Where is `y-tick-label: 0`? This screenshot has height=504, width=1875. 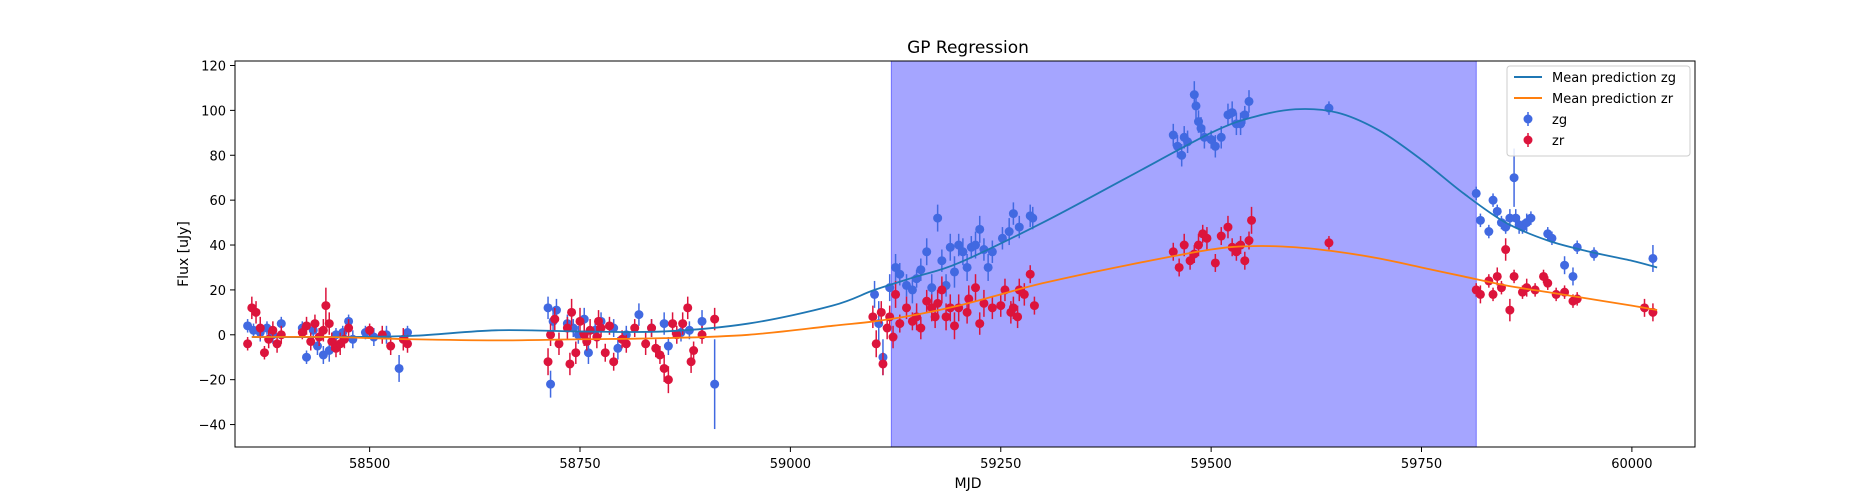 y-tick-label: 0 is located at coordinates (222, 336).